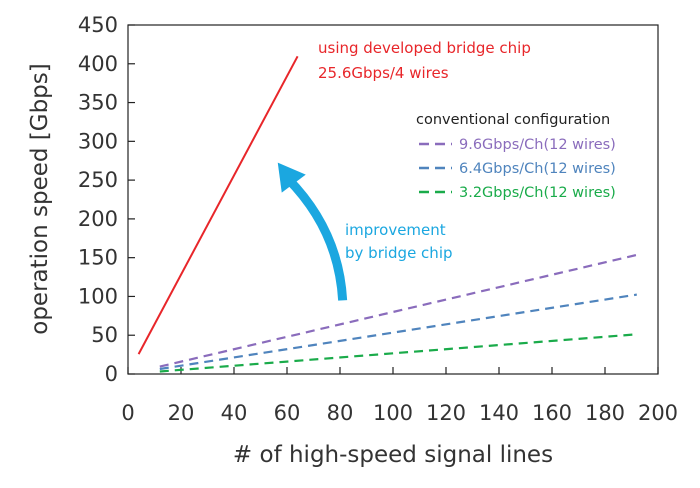  Describe the element at coordinates (399, 396) in the screenshot. I see `x-axis: 0 20 40 60 80 100 120 140 160 180 200` at that location.